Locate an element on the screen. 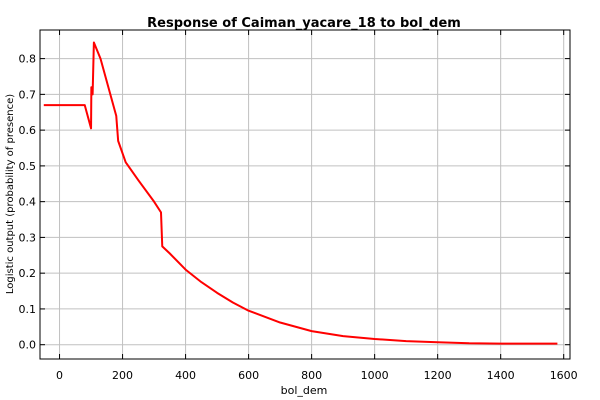 This screenshot has height=400, width=600. chart-title: Response of Caiman_yacare_18 to bol_dem is located at coordinates (304, 23).